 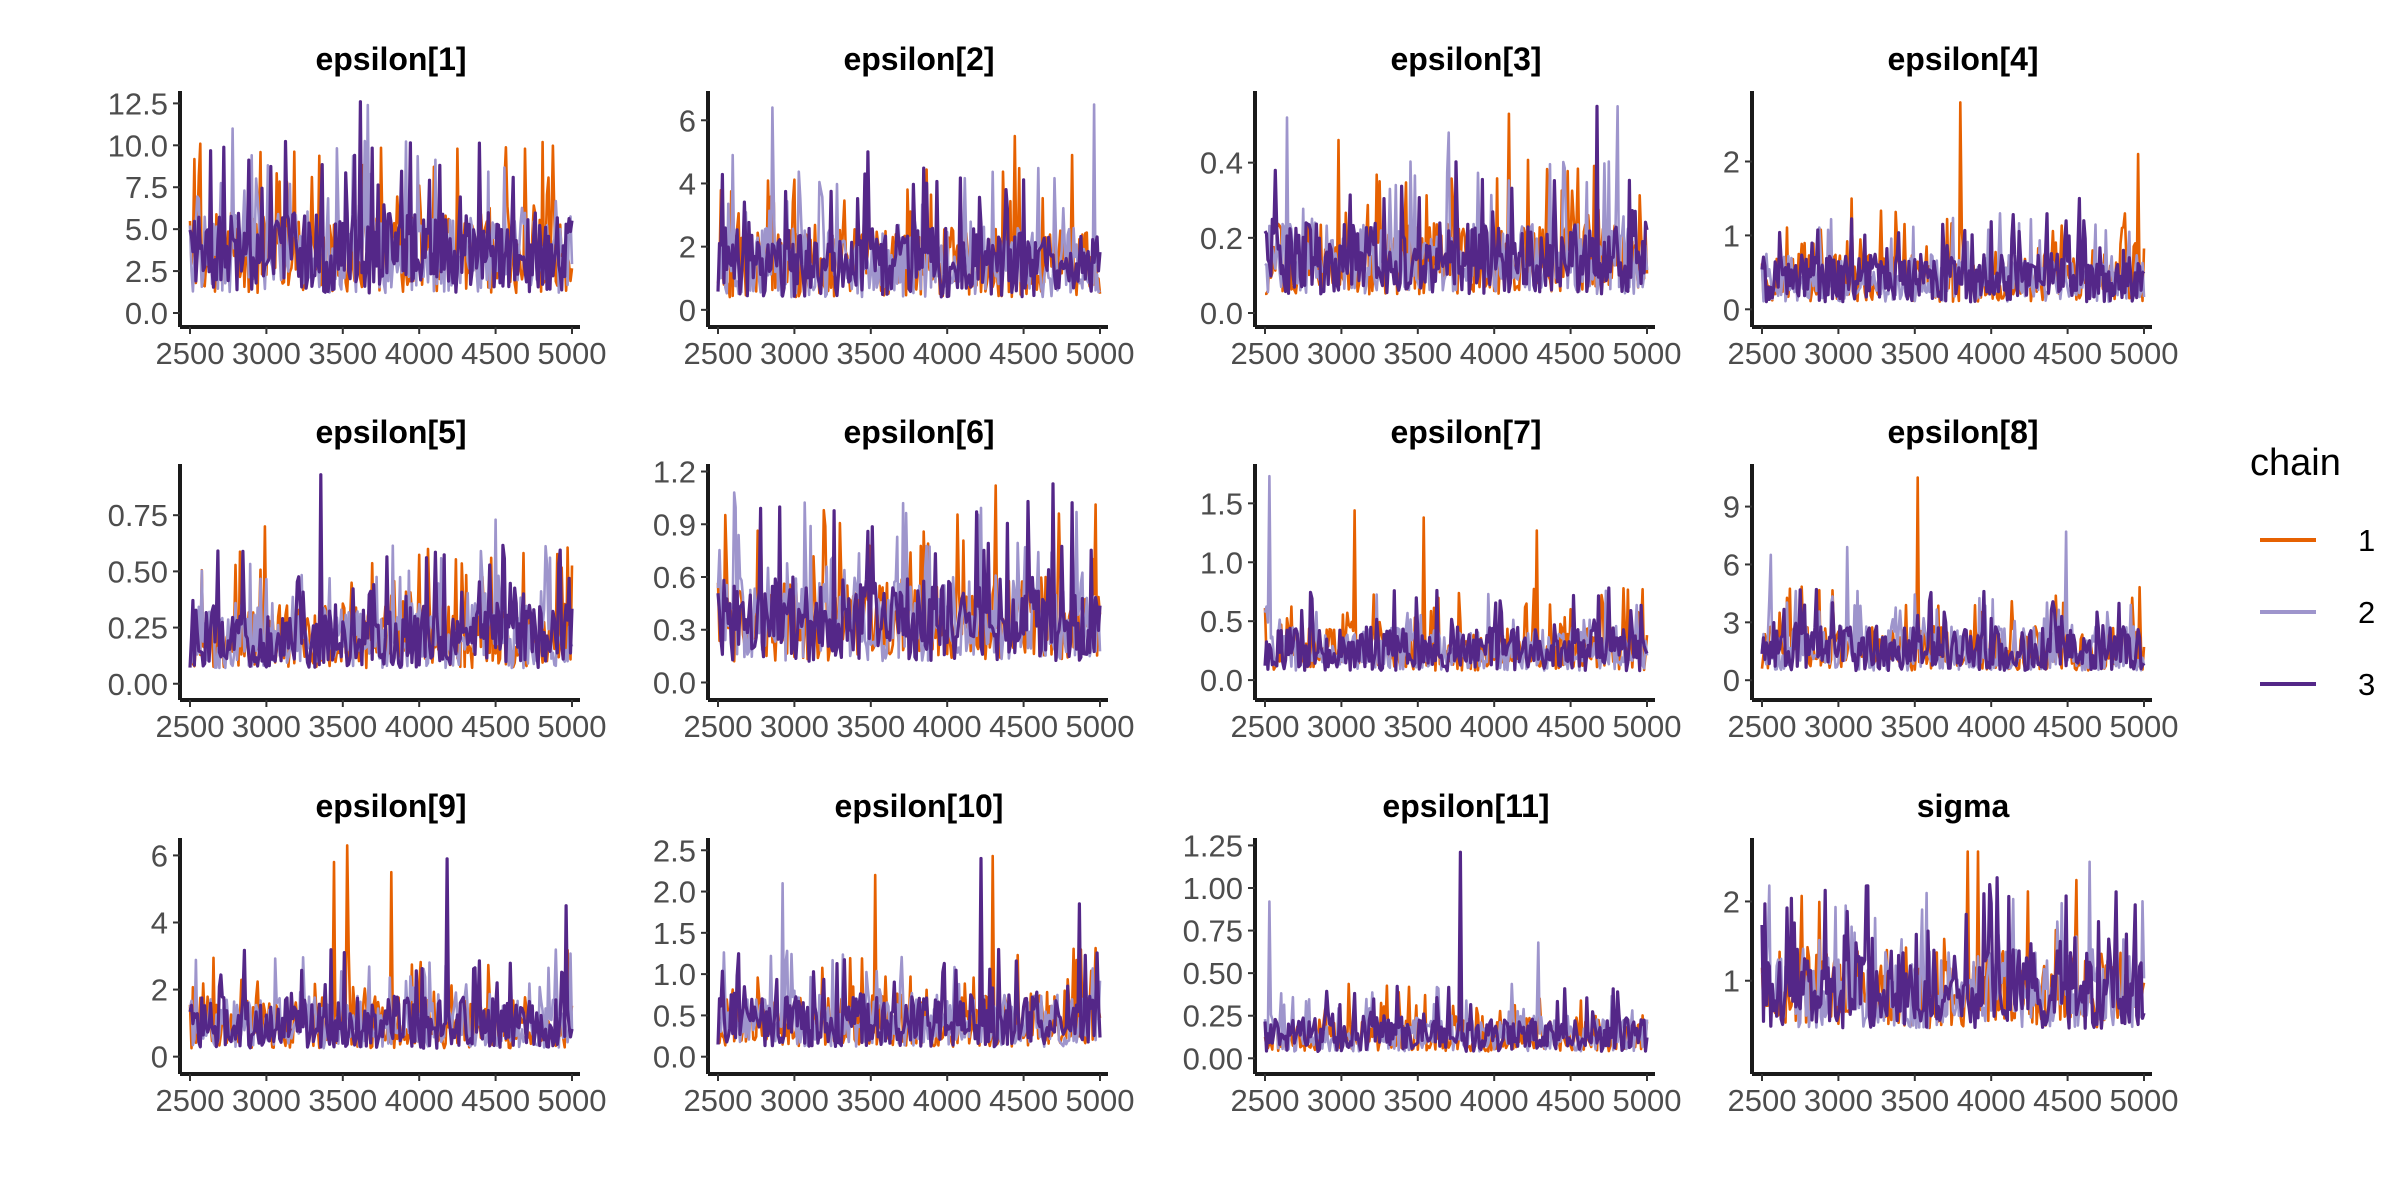 What do you see at coordinates (1465, 432) in the screenshot?
I see `panel-title: epsilon[7]` at bounding box center [1465, 432].